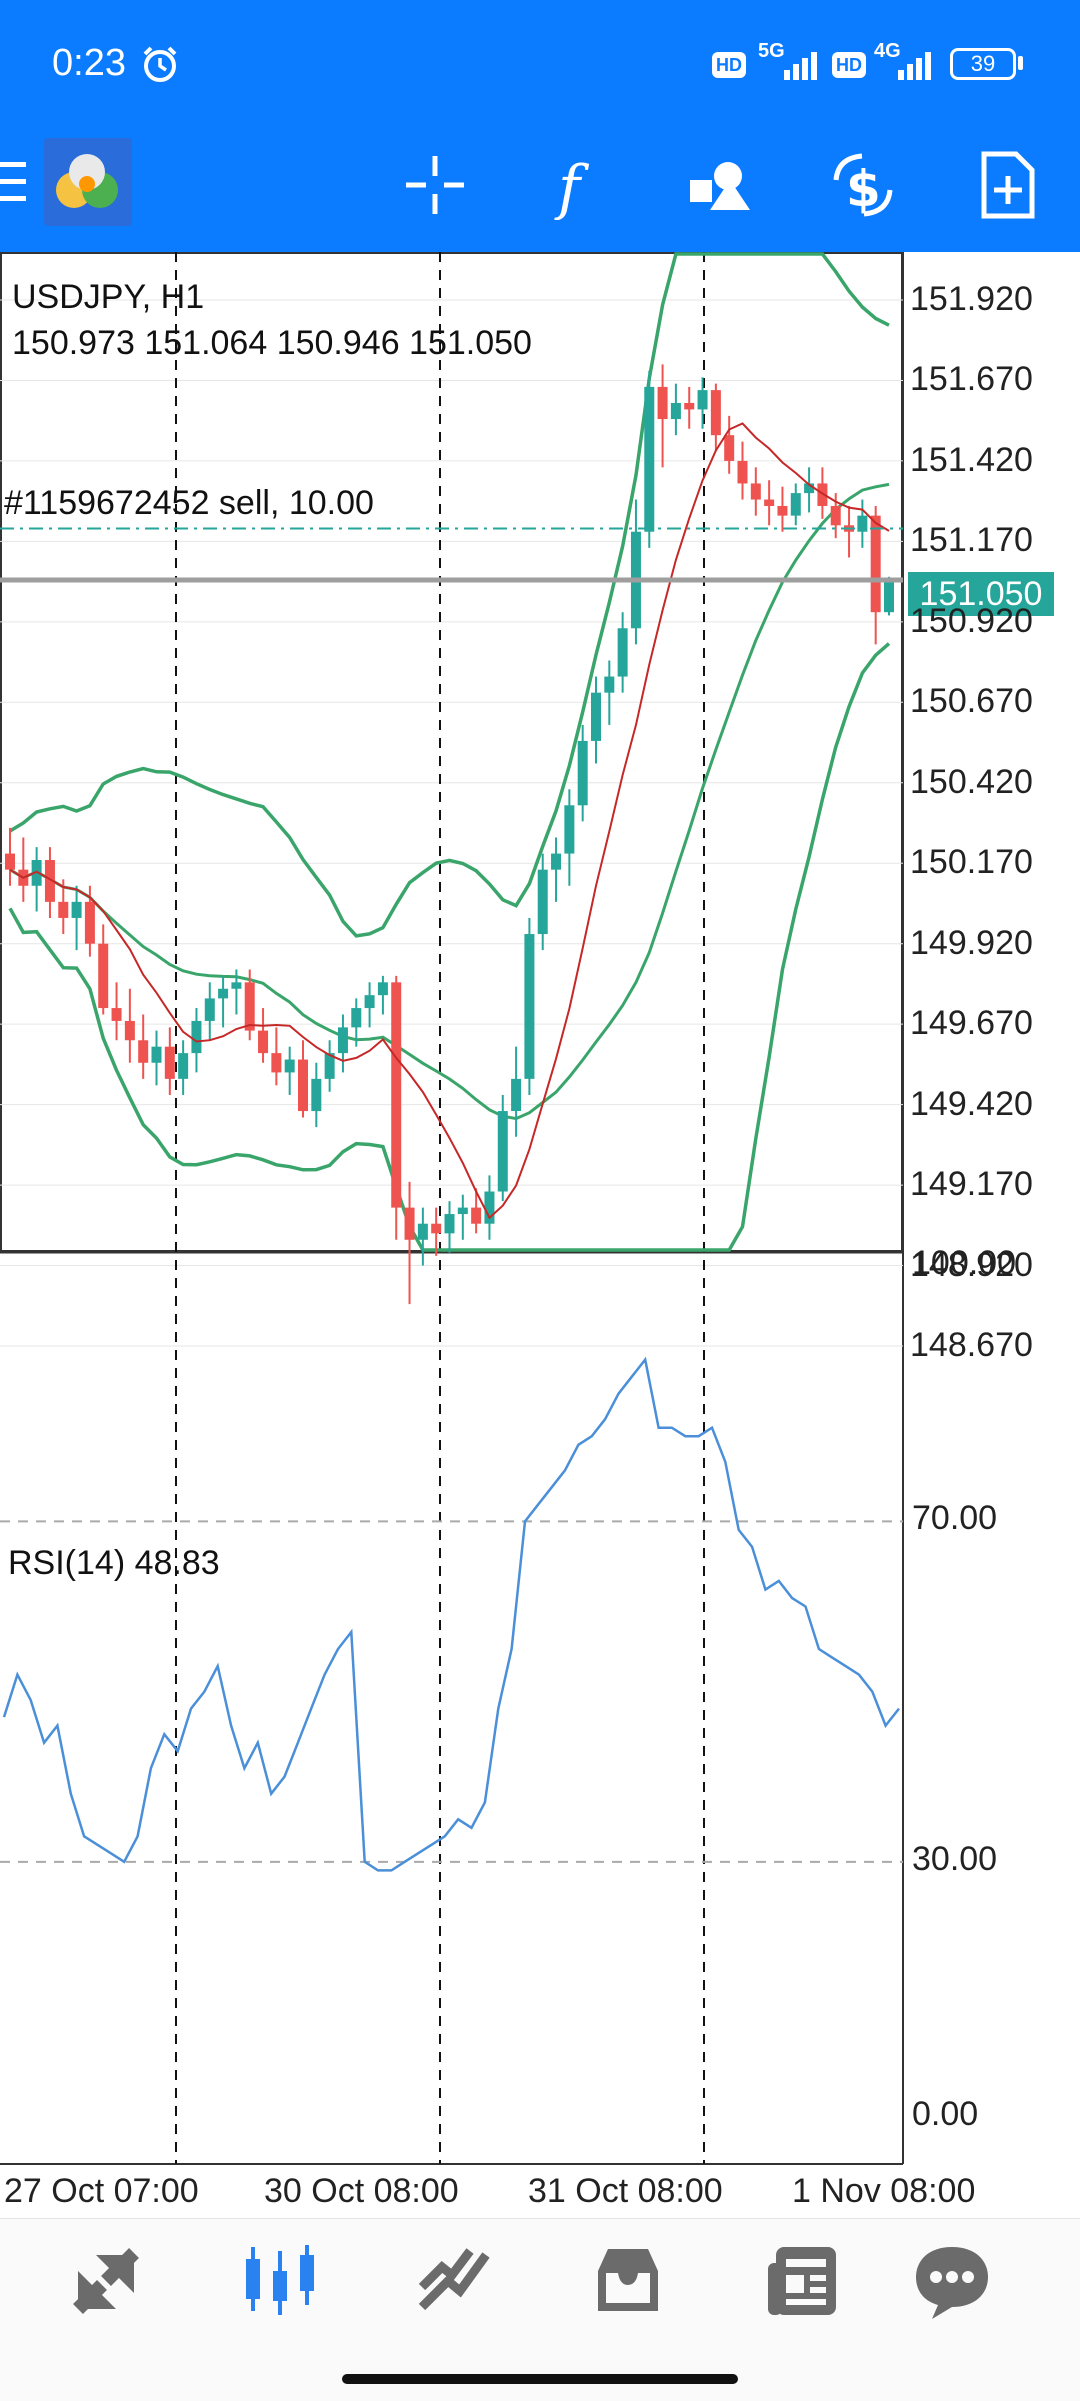  Describe the element at coordinates (971, 942) in the screenshot. I see `price-axis-label: 149.920` at that location.